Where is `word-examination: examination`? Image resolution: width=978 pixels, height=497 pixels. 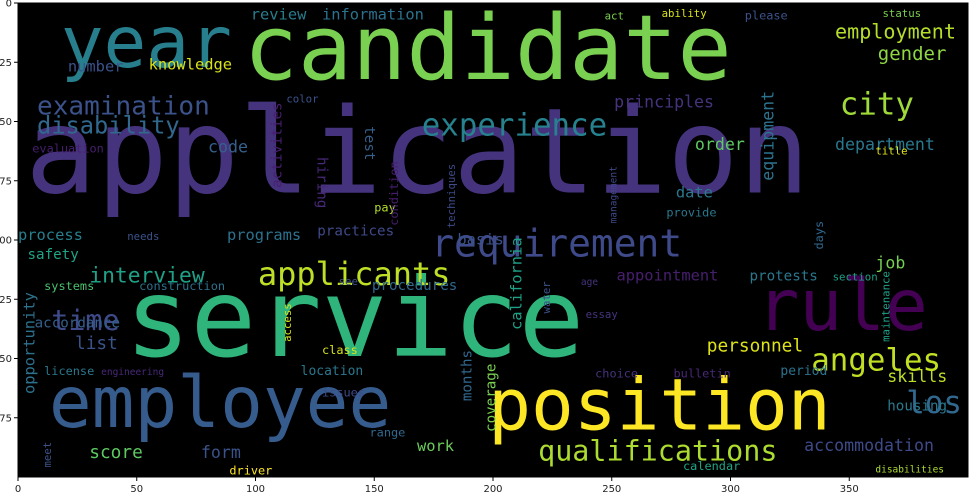
word-examination: examination is located at coordinates (123, 106).